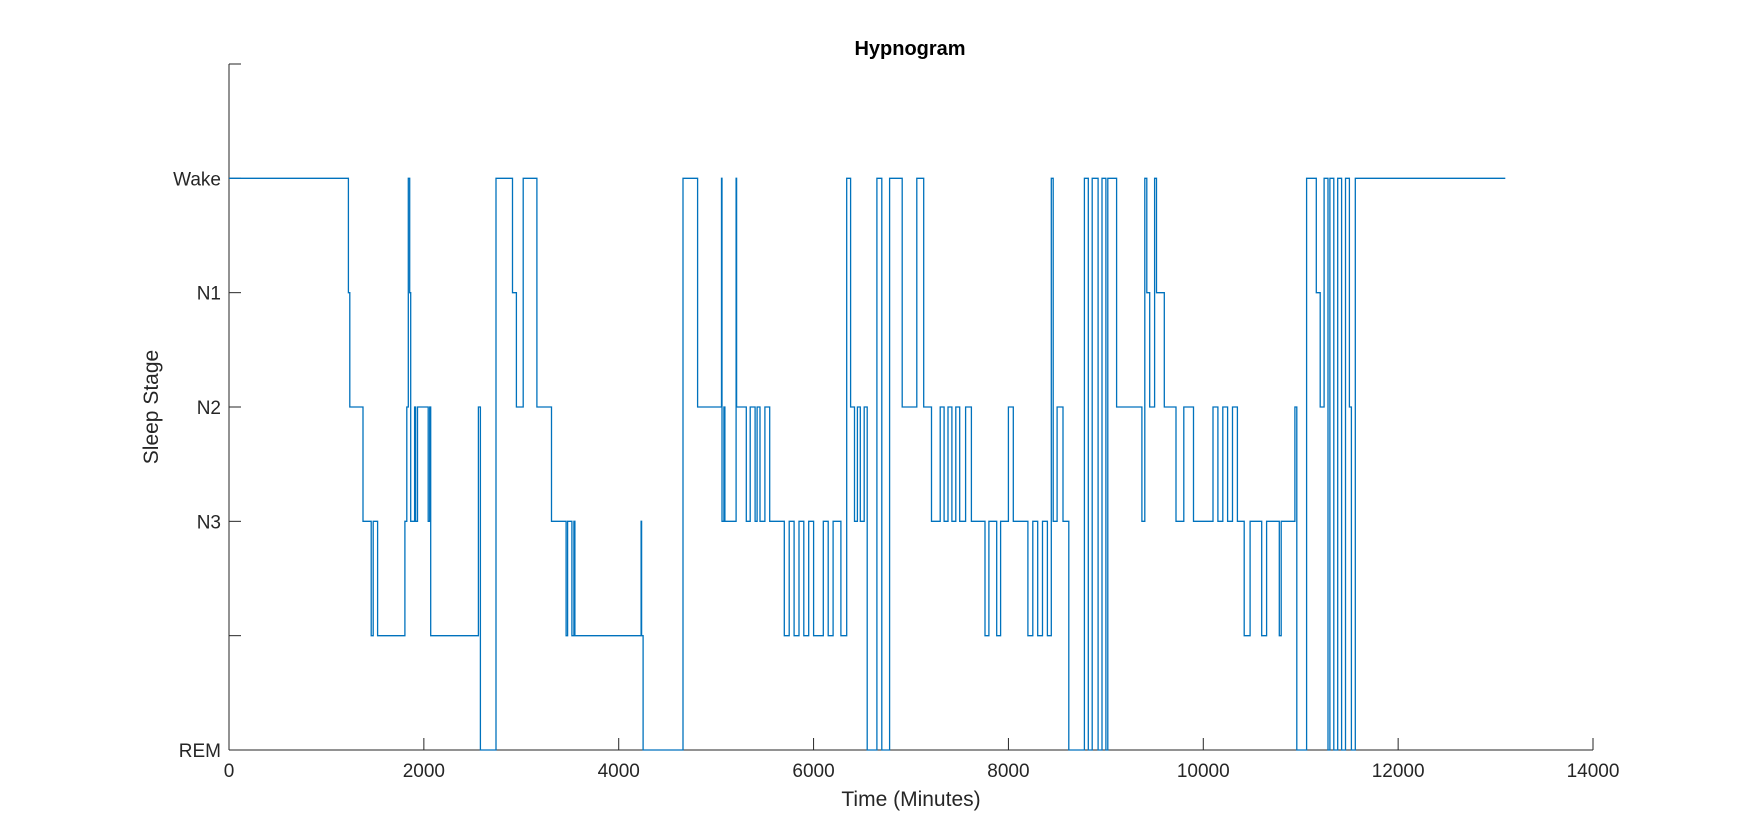  Describe the element at coordinates (209, 294) in the screenshot. I see `y-tick-label: N1` at that location.